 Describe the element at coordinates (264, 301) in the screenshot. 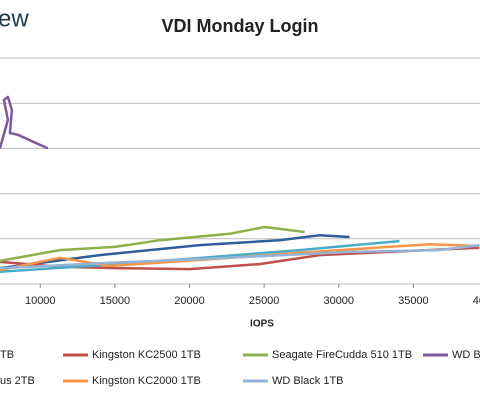

I see `x-tick-label: 25000` at that location.